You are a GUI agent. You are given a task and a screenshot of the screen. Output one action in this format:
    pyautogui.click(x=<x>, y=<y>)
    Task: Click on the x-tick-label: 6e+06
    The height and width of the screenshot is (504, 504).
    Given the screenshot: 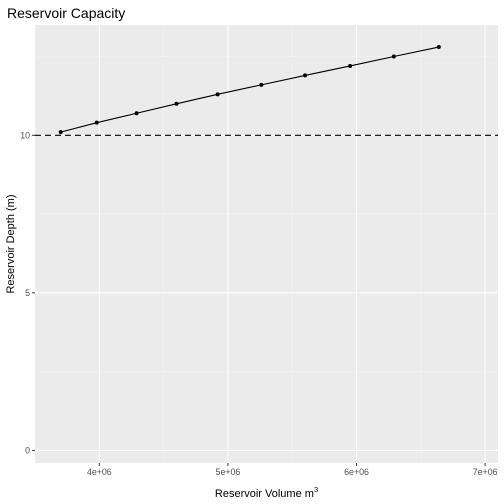 What is the action you would take?
    pyautogui.click(x=356, y=472)
    